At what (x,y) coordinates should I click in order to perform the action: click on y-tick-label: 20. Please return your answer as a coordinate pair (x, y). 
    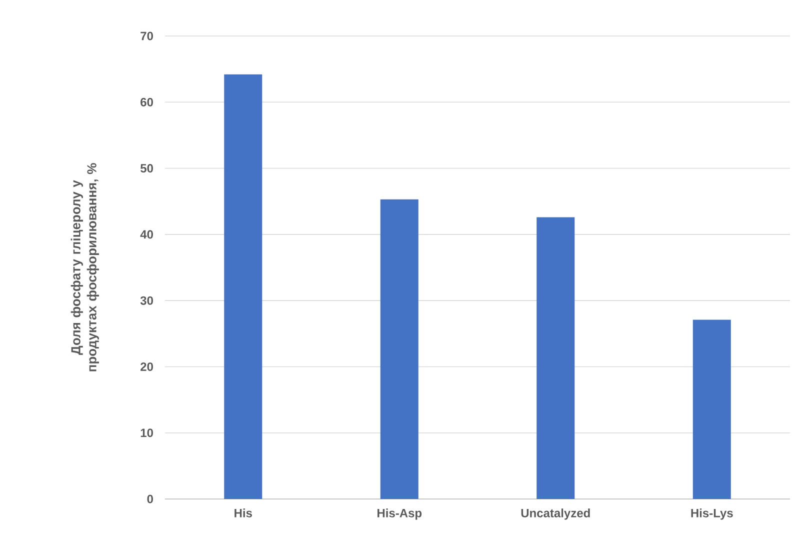
    Looking at the image, I should click on (146, 366).